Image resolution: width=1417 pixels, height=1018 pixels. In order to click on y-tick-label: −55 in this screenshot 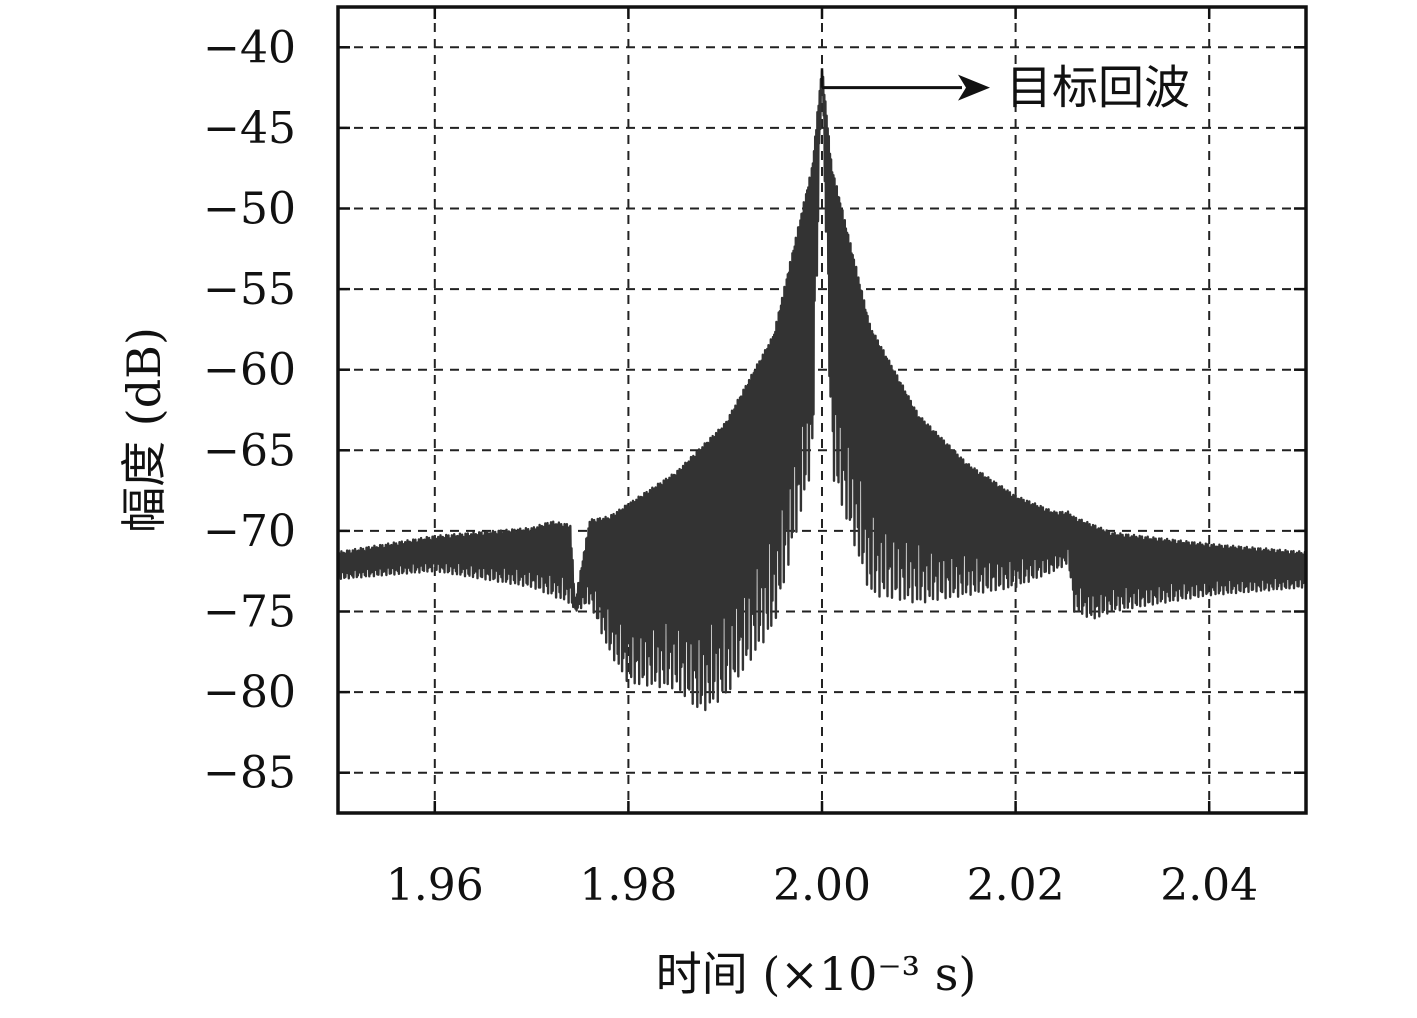, I will do `click(249, 289)`.